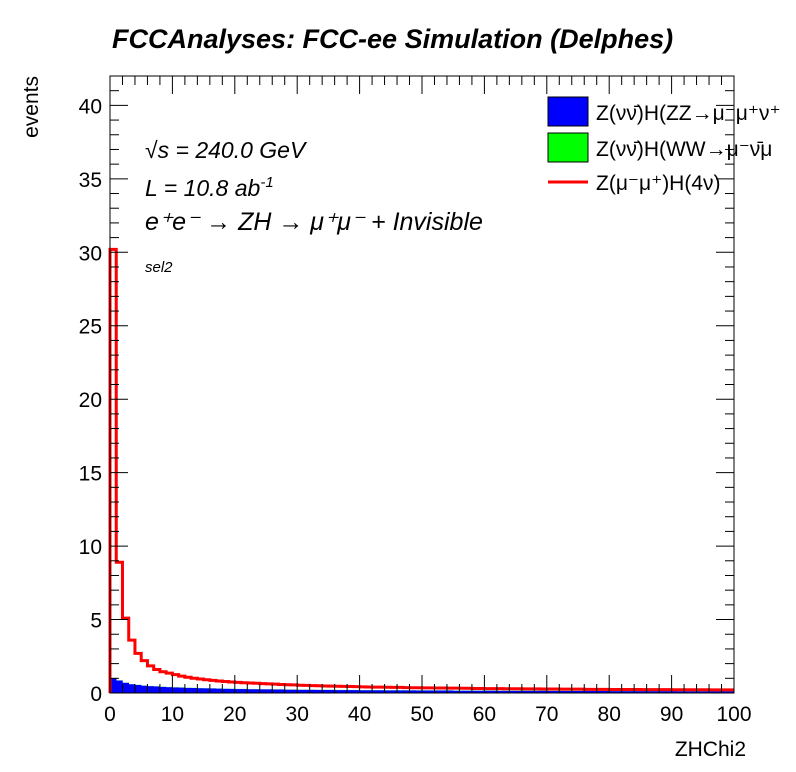 The width and height of the screenshot is (796, 772). What do you see at coordinates (90, 253) in the screenshot?
I see `y-tick-label: 30` at bounding box center [90, 253].